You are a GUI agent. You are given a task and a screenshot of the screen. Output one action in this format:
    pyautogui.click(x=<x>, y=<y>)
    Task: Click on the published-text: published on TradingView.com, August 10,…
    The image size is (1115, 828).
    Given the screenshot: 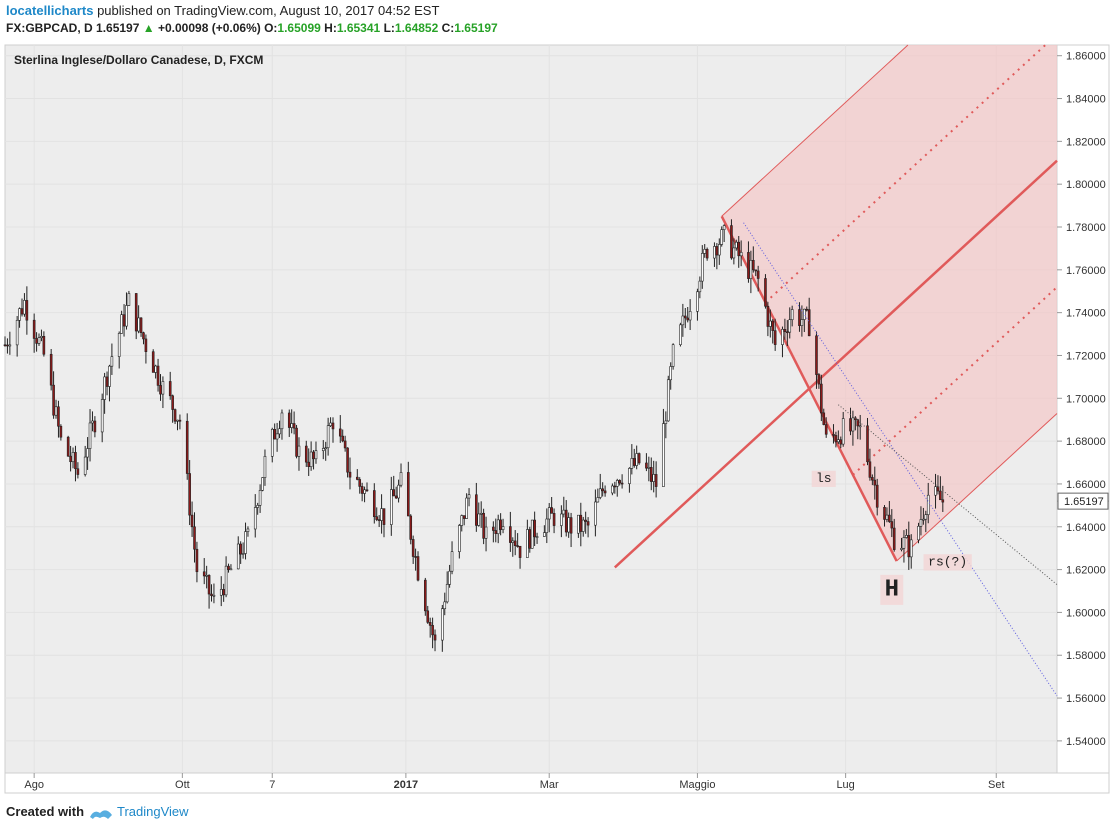 What is the action you would take?
    pyautogui.click(x=268, y=10)
    